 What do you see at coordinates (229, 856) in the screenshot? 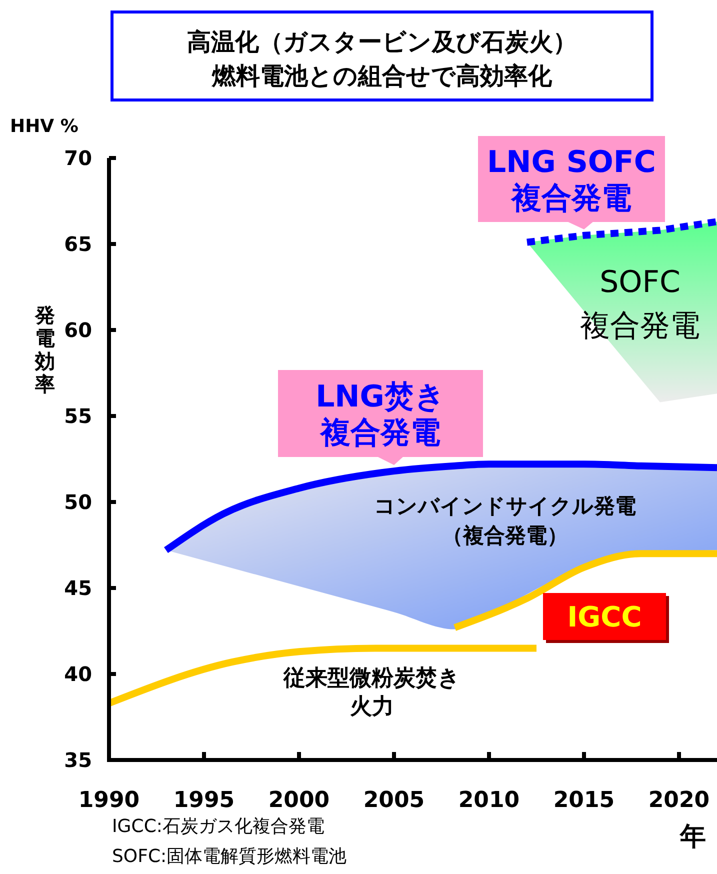
I see `text: SOFC:固体電解質形燃料電池` at bounding box center [229, 856].